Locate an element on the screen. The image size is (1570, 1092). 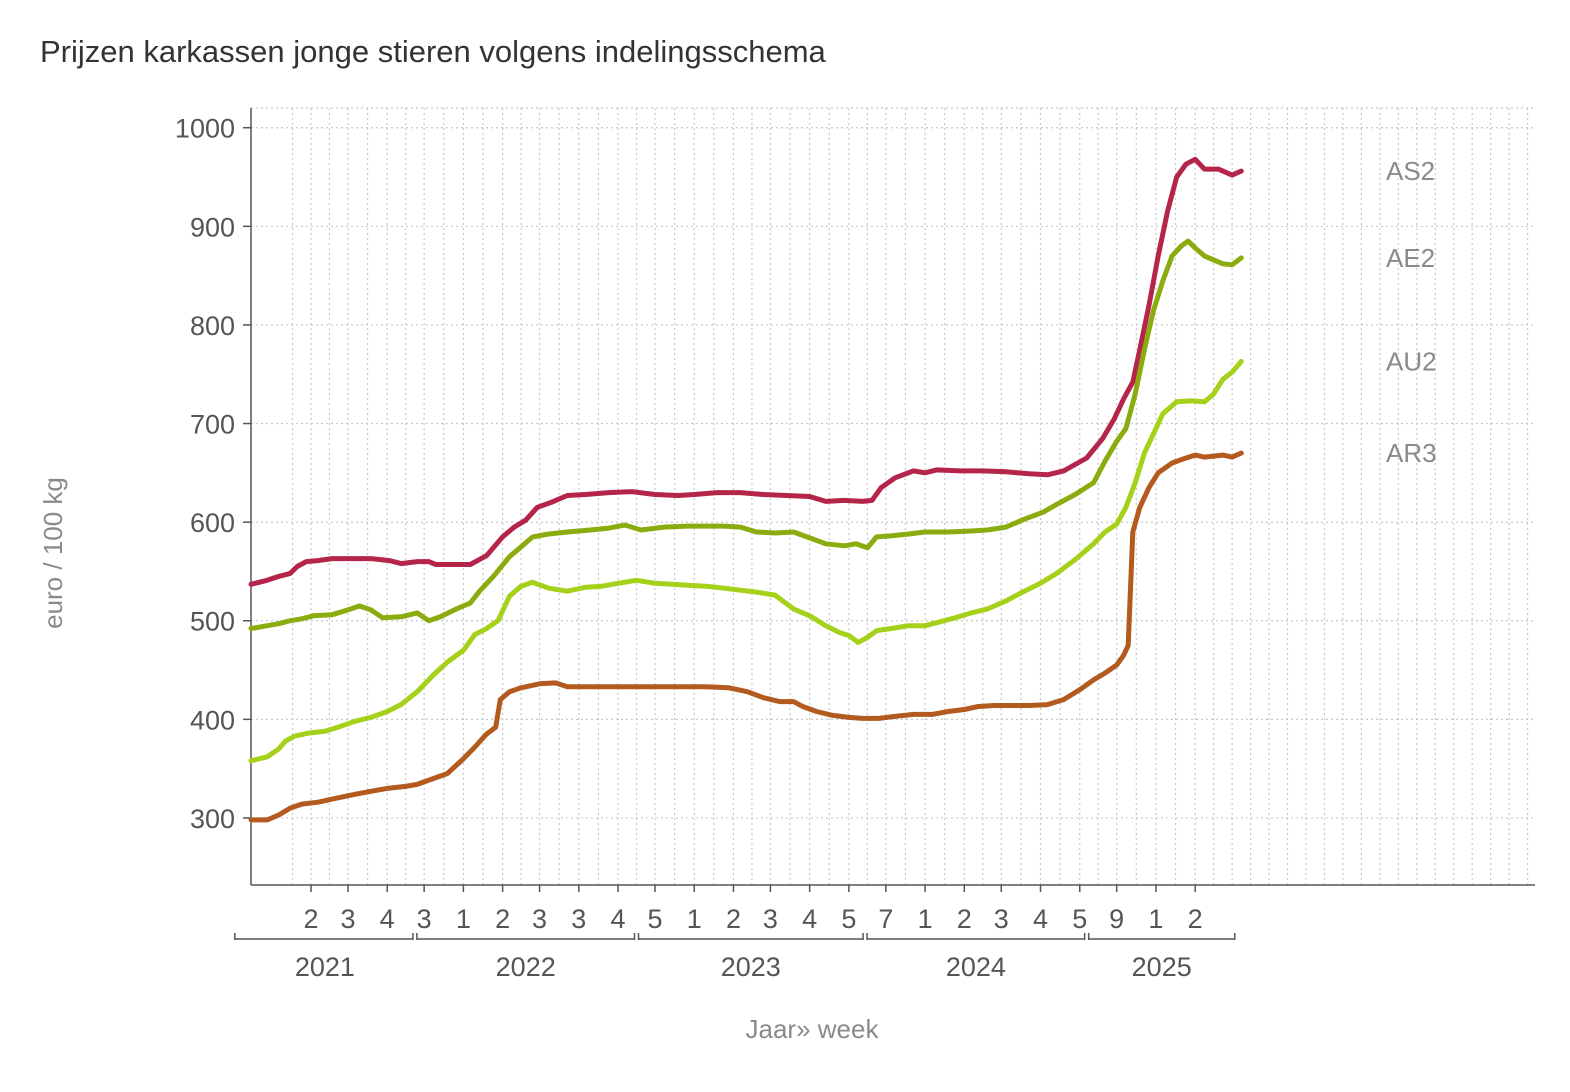
year-label: 2025 is located at coordinates (1162, 967).